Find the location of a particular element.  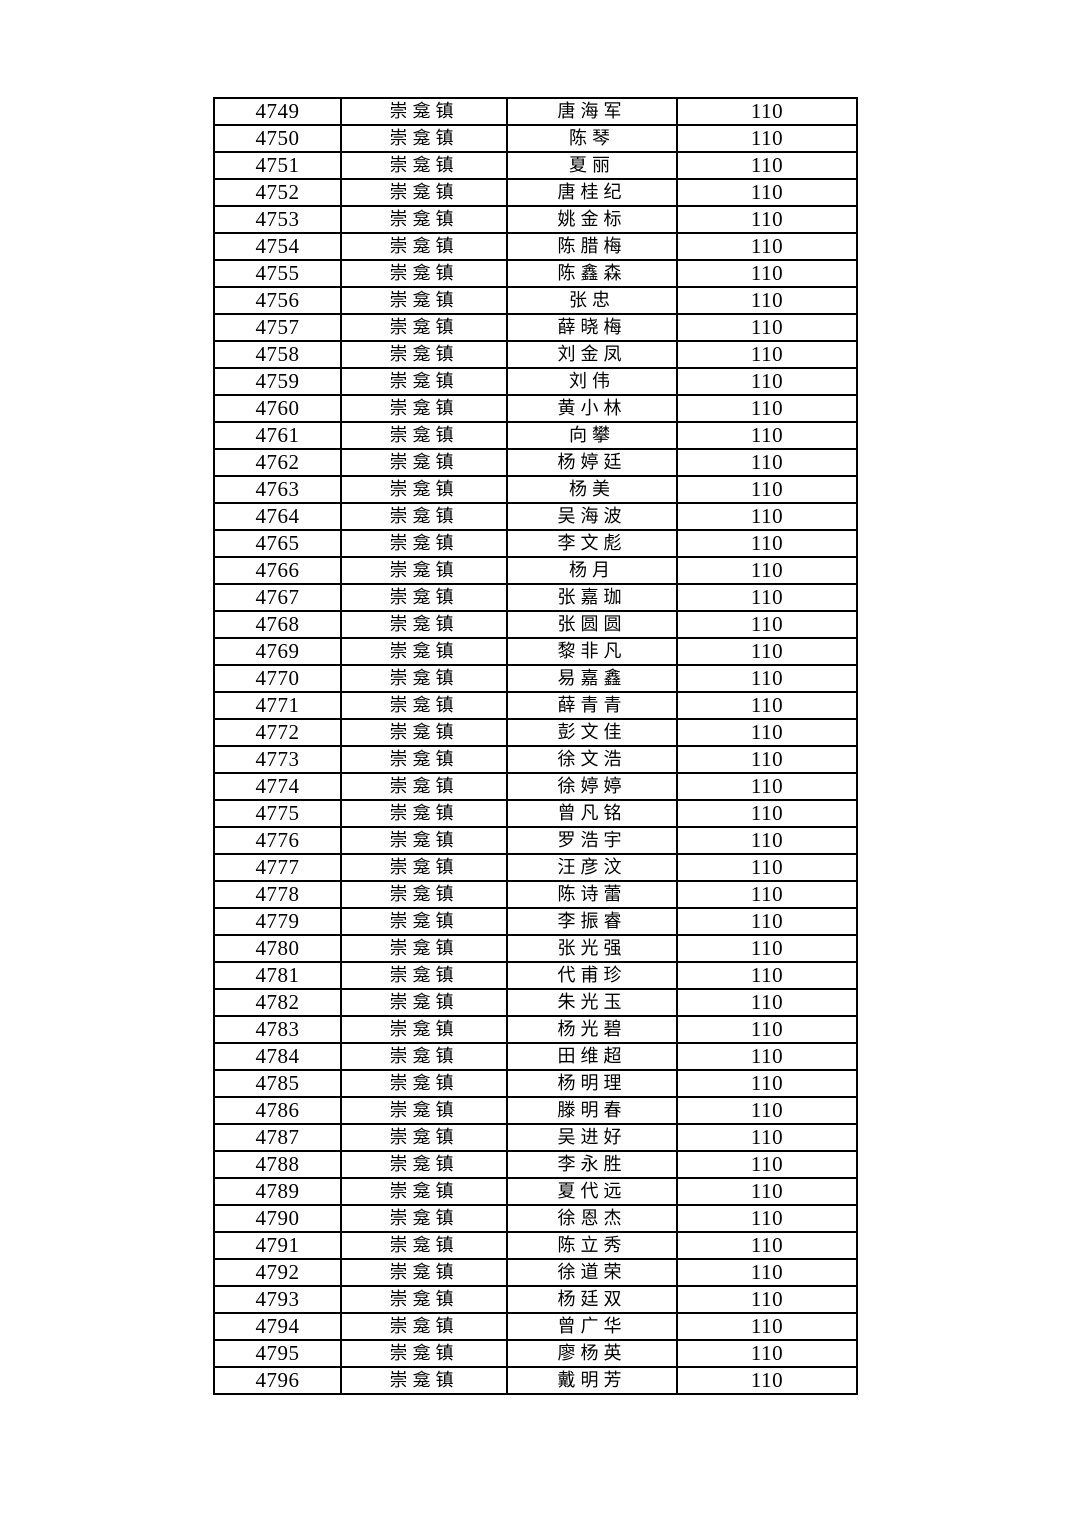

table-row: 4784 崇龛镇 田维超 110 is located at coordinates (535, 1056).